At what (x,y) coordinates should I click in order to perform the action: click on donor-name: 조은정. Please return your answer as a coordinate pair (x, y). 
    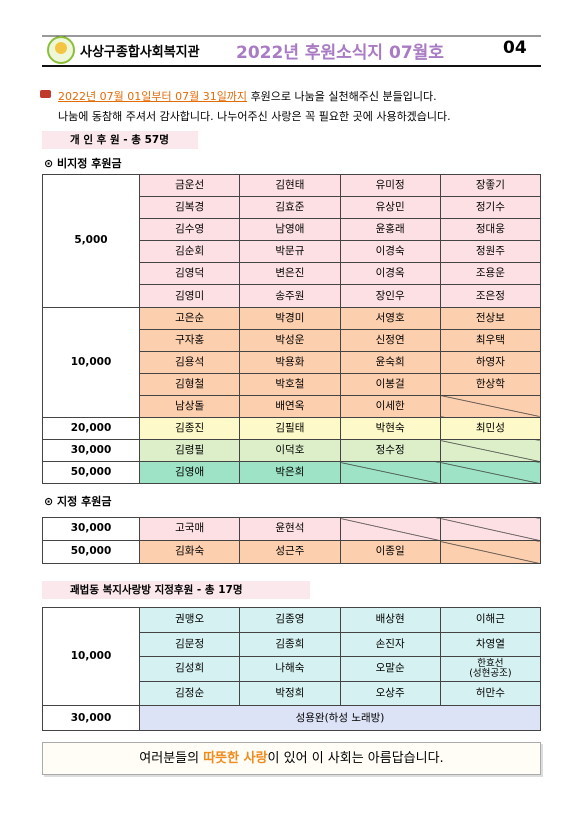
    Looking at the image, I should click on (490, 296).